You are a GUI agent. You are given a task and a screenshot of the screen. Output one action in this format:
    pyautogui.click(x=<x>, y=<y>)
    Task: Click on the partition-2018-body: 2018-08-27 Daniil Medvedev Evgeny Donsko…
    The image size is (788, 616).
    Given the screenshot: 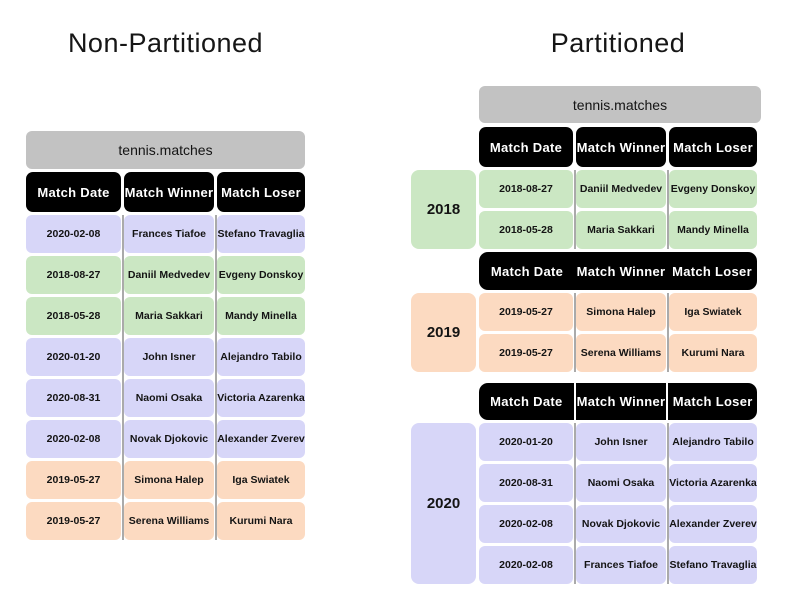 What is the action you would take?
    pyautogui.click(x=618, y=209)
    